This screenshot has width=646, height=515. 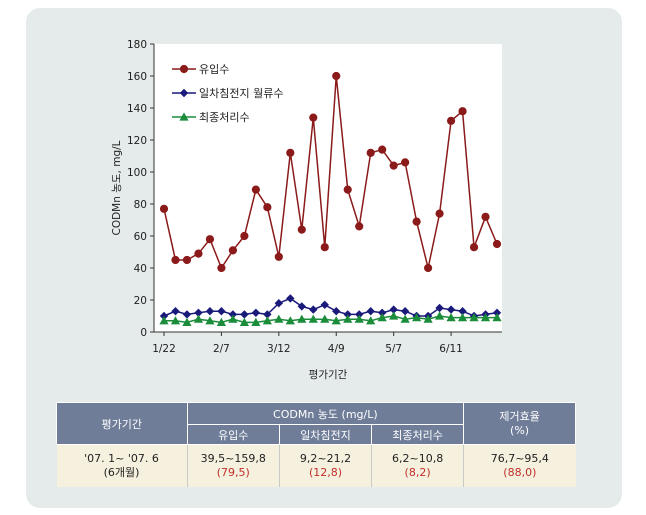 I want to click on y-tick-label: 140, so click(x=137, y=109).